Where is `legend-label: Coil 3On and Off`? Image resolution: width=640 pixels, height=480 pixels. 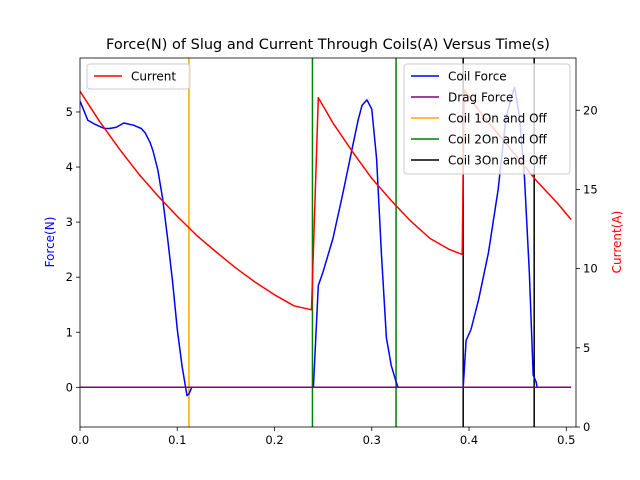
legend-label: Coil 3On and Off is located at coordinates (498, 161).